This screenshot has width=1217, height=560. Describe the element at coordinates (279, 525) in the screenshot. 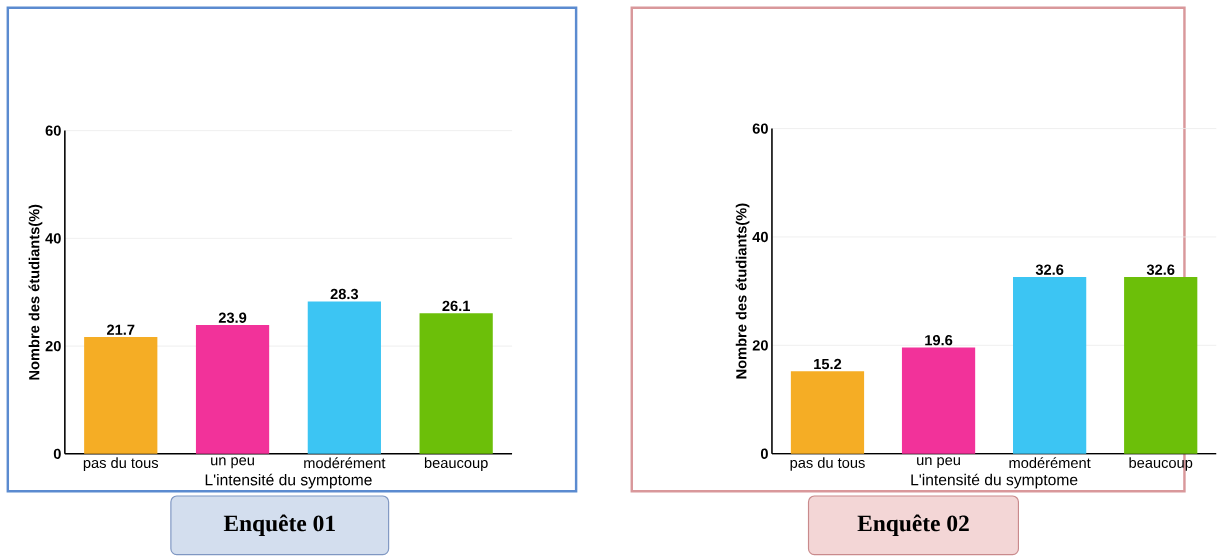

I see `text: Enquête 01` at that location.